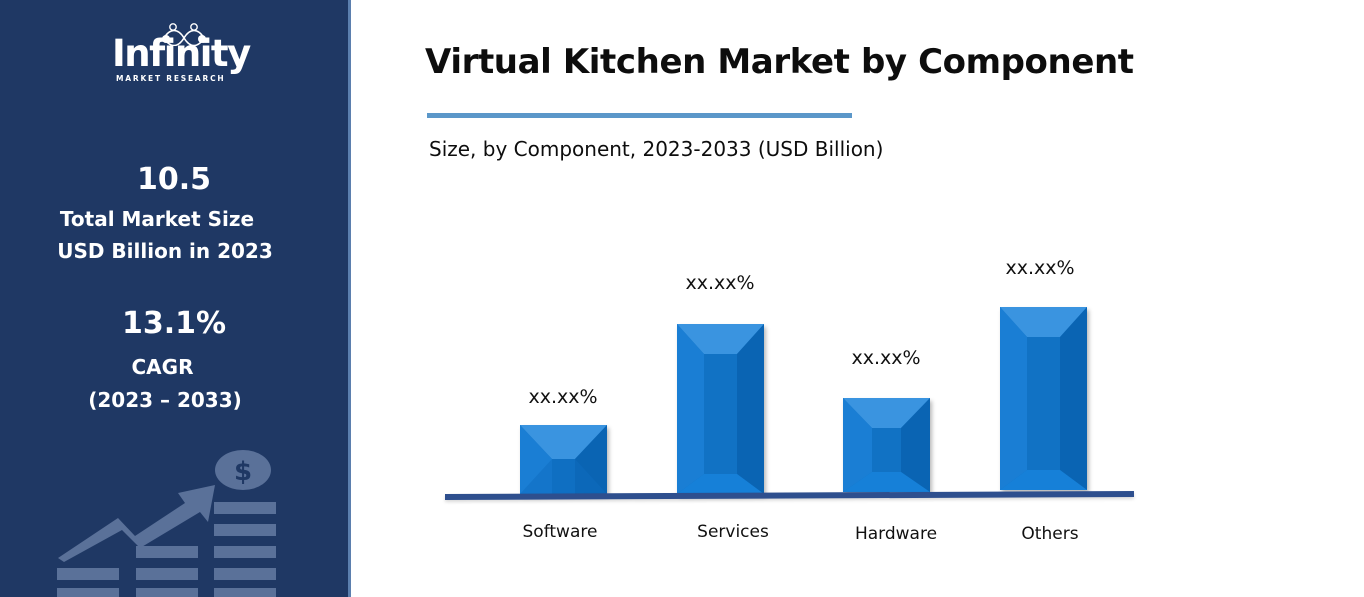 This screenshot has width=1364, height=597. I want to click on market-size-label-line1: Total Market Size, so click(157, 219).